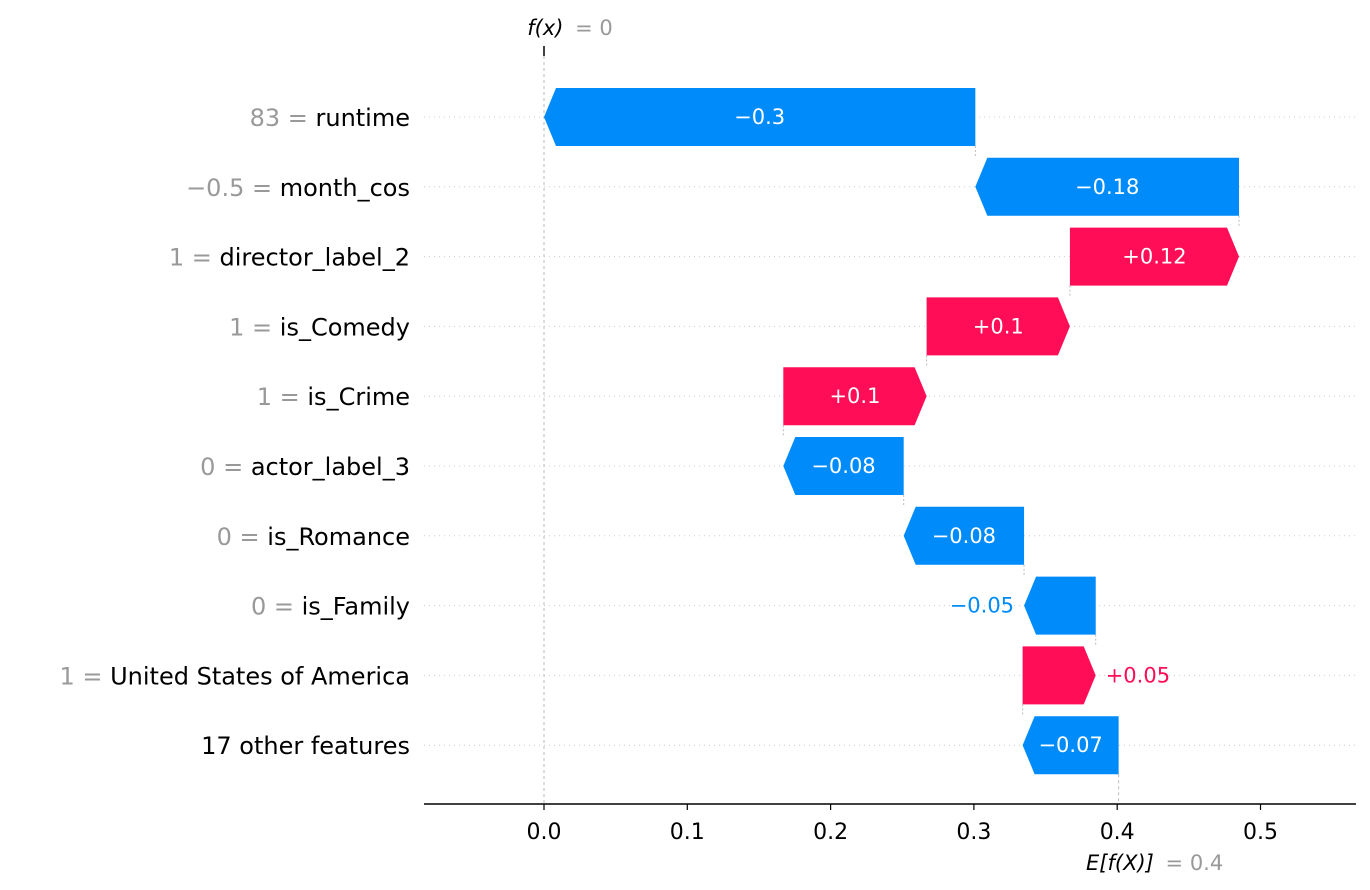  I want to click on bar-value-label: −0.3, so click(759, 117).